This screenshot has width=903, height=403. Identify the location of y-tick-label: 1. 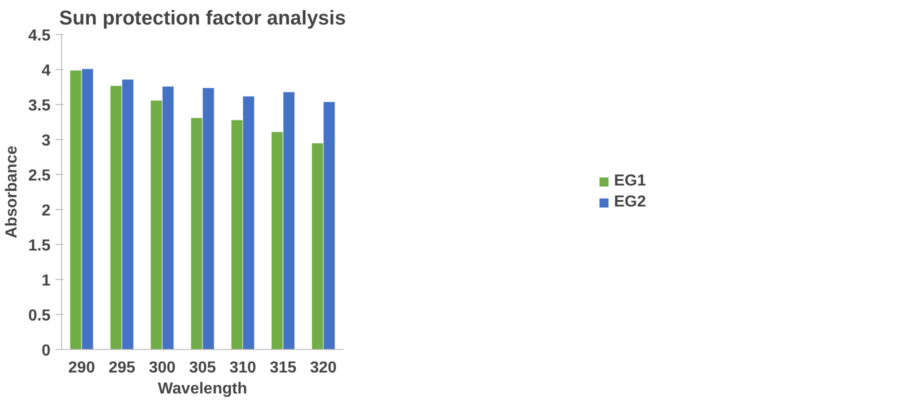
(46, 281).